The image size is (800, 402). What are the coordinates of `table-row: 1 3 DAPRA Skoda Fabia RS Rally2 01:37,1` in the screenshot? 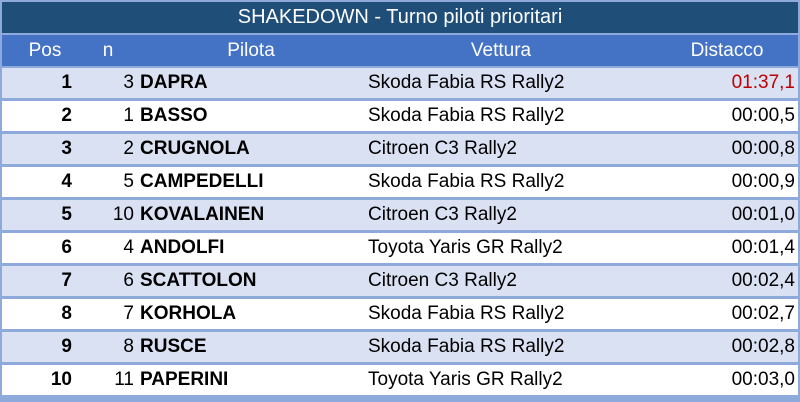 It's located at (400, 83).